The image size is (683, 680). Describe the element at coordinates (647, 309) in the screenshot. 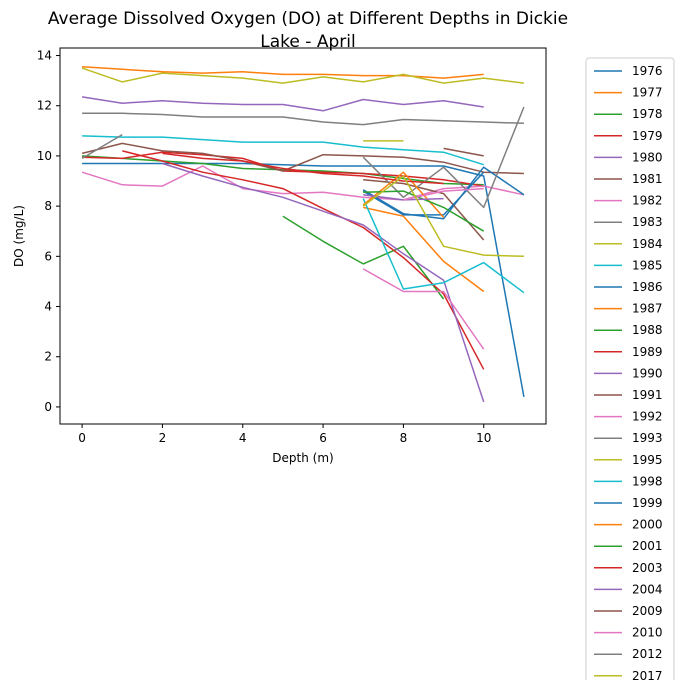

I see `legend-label-1987: 1987` at that location.